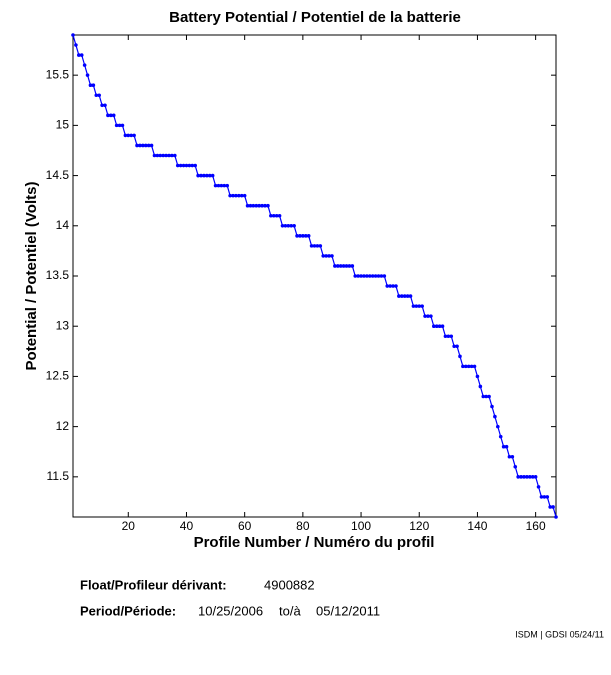 This screenshot has height=675, width=611. What do you see at coordinates (361, 526) in the screenshot?
I see `x-tick-label: 100` at bounding box center [361, 526].